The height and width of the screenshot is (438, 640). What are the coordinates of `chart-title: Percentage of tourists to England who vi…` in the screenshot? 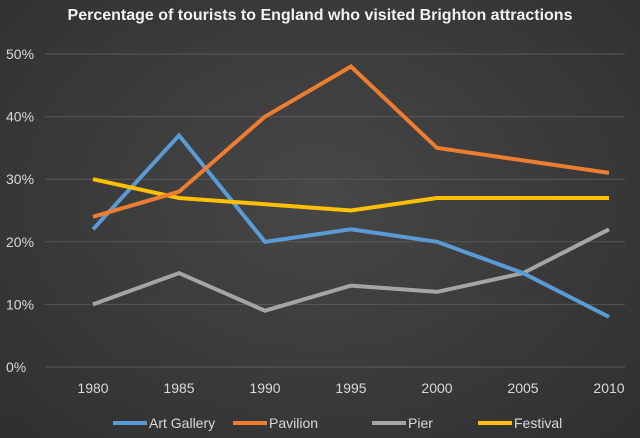 It's located at (320, 15).